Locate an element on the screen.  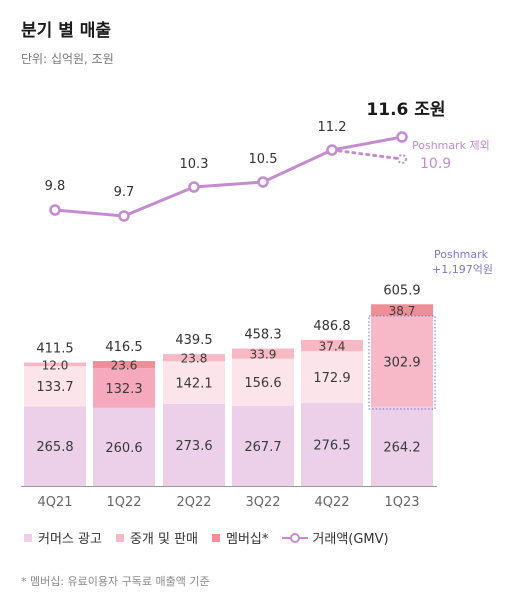
data-label-brokerage: 132.3 is located at coordinates (123, 389).